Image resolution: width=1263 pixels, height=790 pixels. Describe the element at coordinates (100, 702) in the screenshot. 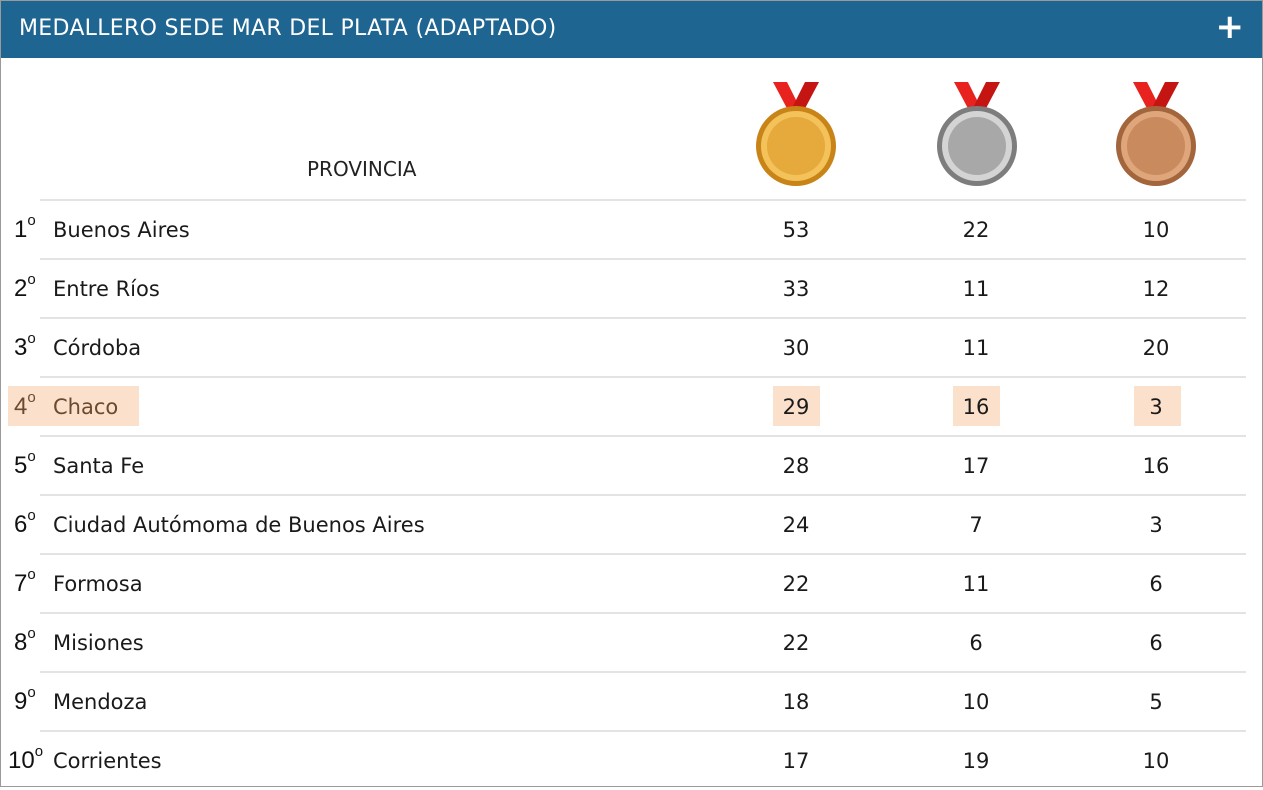

I see `province-name: Mendoza` at that location.